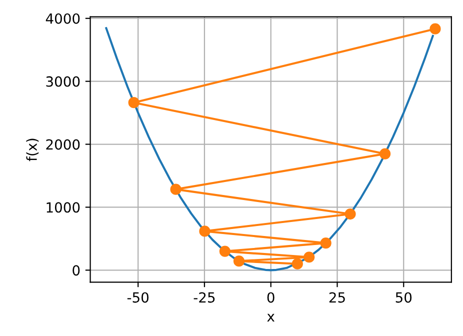 Image resolution: width=463 pixels, height=336 pixels. What do you see at coordinates (138, 297) in the screenshot?
I see `x-tick-label: -50` at bounding box center [138, 297].